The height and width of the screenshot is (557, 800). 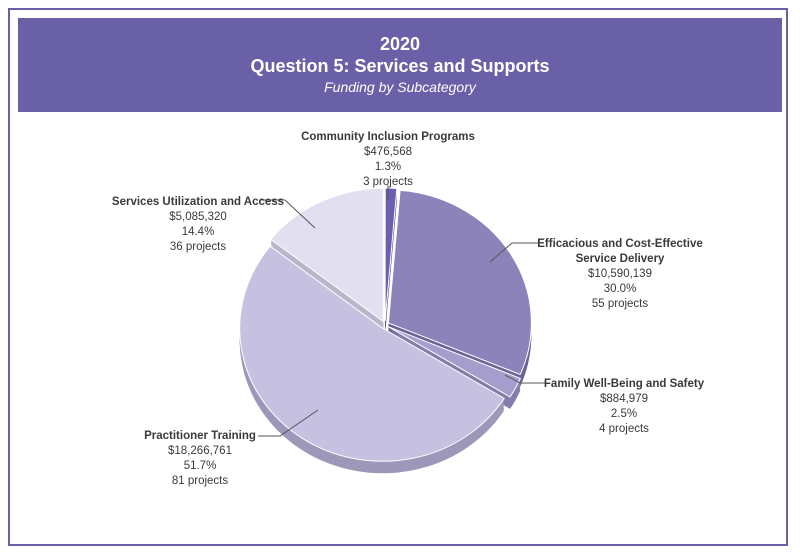 What do you see at coordinates (400, 44) in the screenshot?
I see `chart-year: 2020` at bounding box center [400, 44].